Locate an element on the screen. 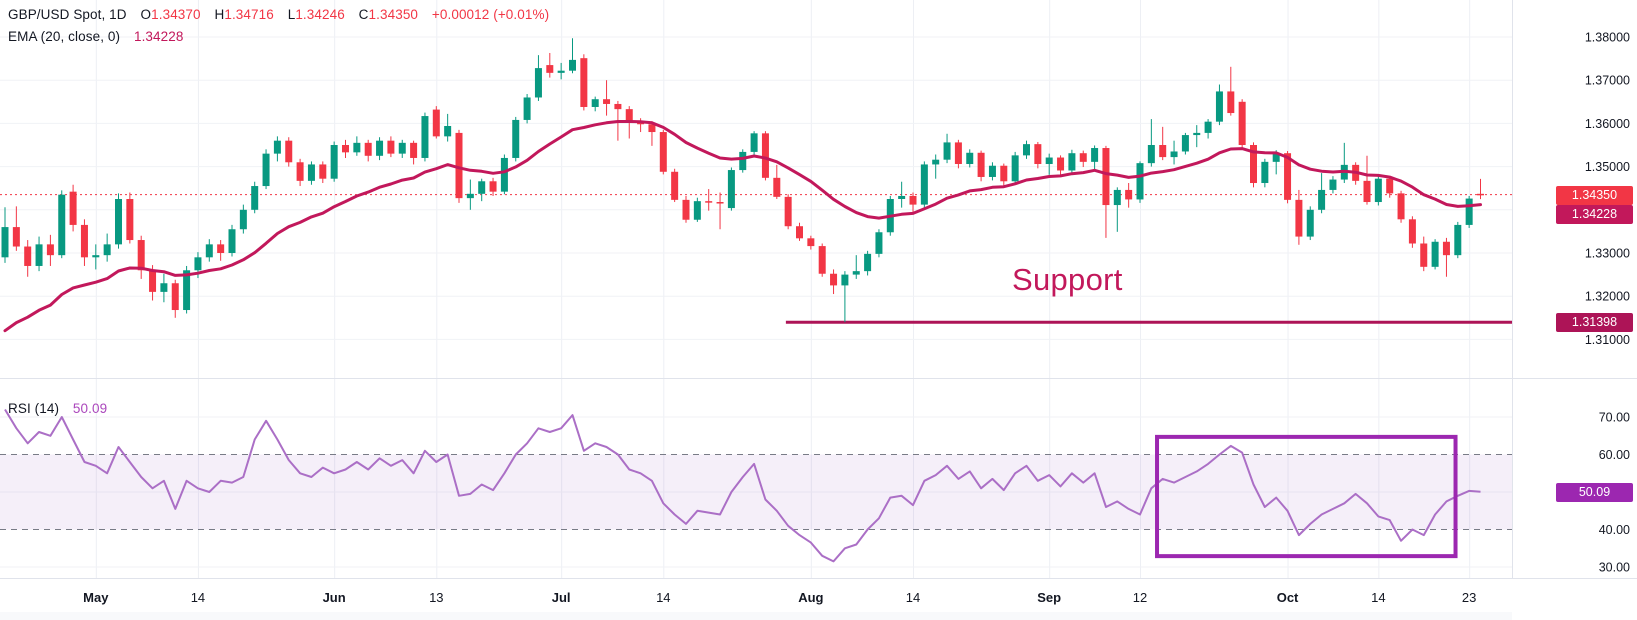  ema-legend-value: 1.34228 is located at coordinates (158, 36).